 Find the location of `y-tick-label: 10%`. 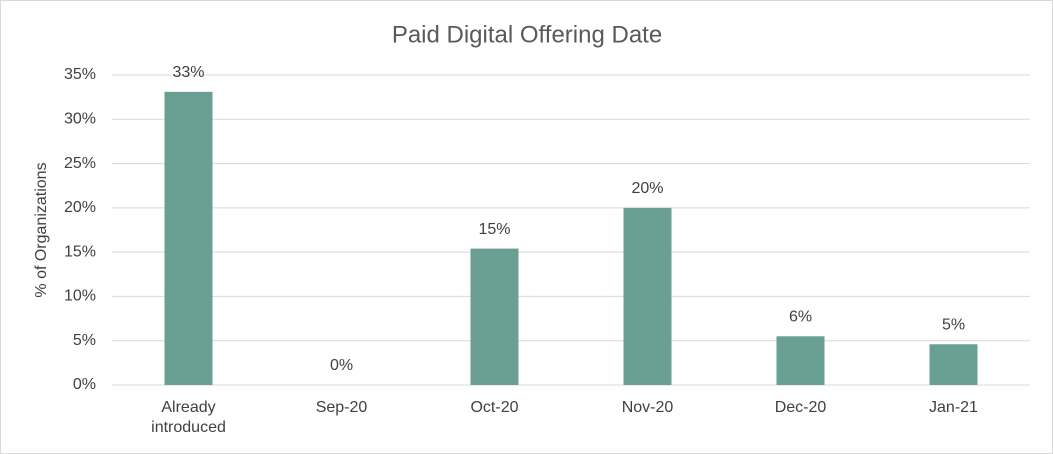

y-tick-label: 10% is located at coordinates (80, 296).